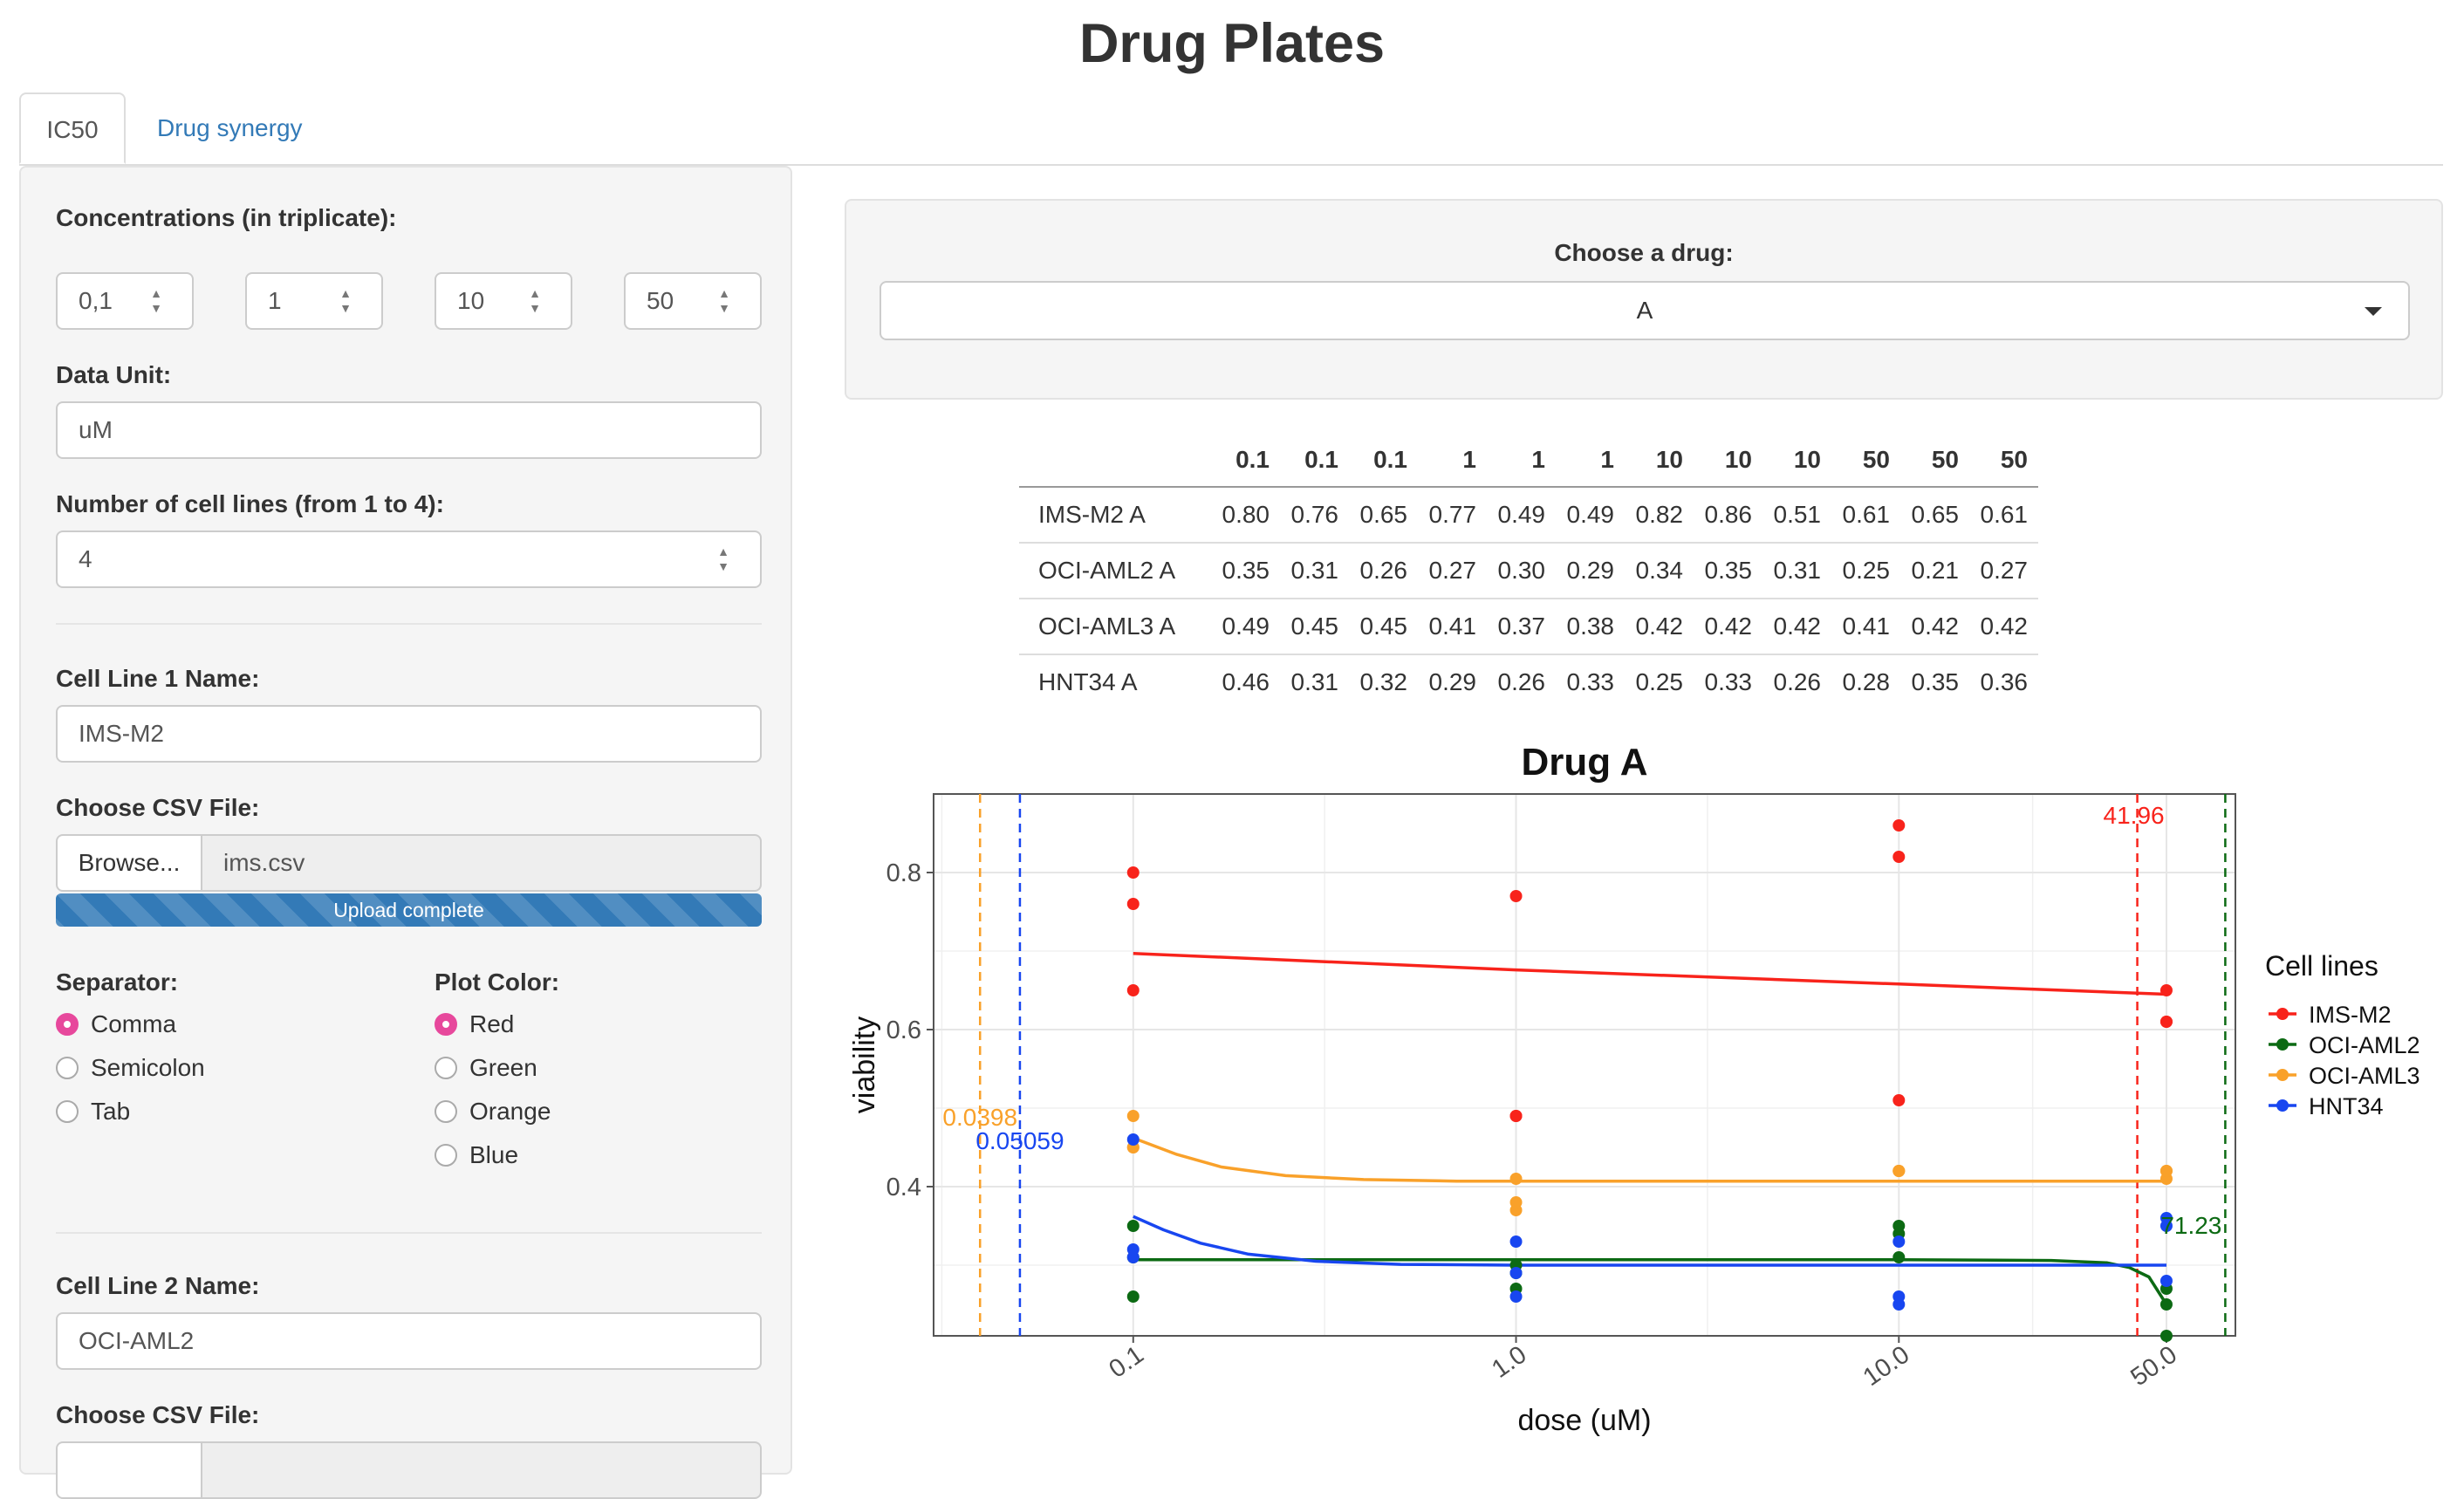  Describe the element at coordinates (1865, 571) in the screenshot. I see `table-cell: 0.25` at that location.